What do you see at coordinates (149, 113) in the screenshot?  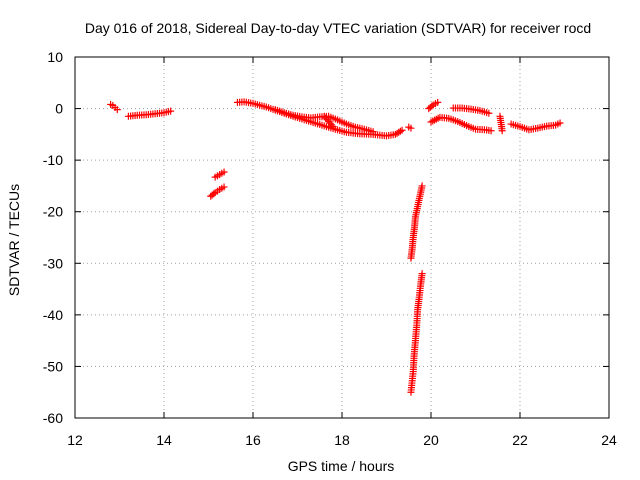 I see `series-arc-b` at bounding box center [149, 113].